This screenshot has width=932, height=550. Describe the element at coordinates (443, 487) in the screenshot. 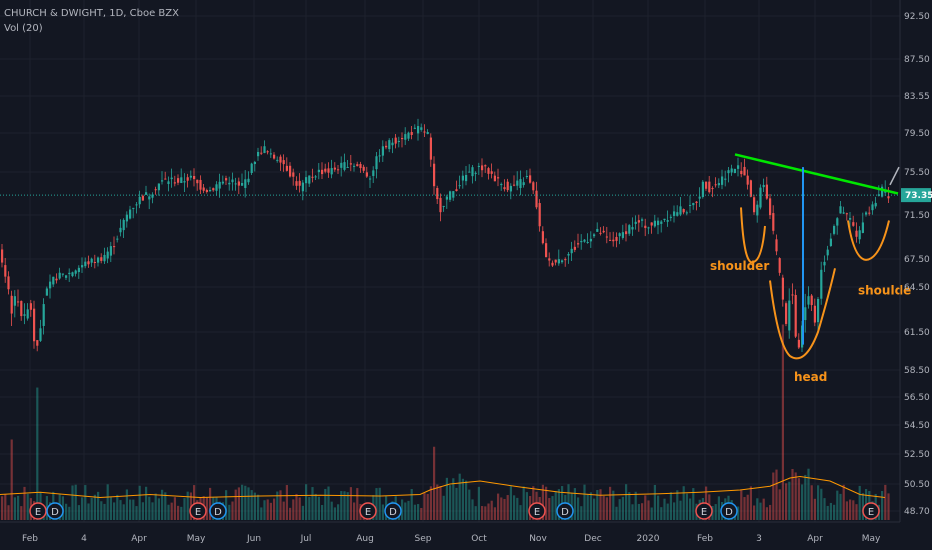

I see `volume-ma-line` at that location.